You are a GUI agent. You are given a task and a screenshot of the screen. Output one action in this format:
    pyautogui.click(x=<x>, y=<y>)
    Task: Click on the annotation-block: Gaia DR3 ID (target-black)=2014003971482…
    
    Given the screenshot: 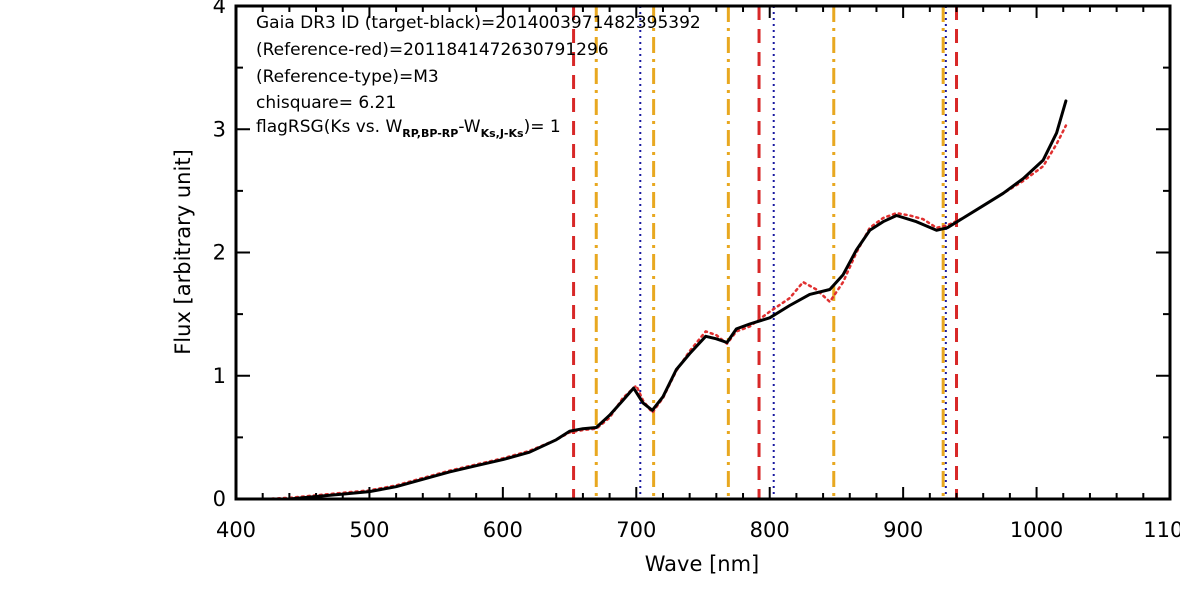 What is the action you would take?
    pyautogui.click(x=478, y=76)
    